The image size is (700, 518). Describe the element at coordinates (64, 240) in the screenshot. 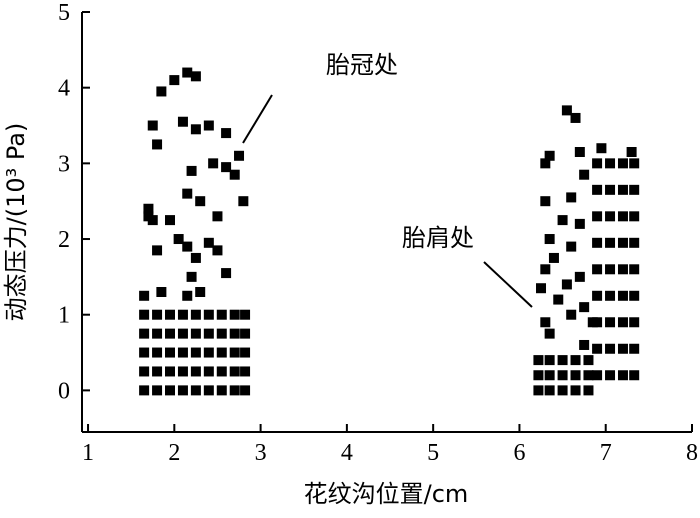

I see `y-tick-label: 2` at that location.